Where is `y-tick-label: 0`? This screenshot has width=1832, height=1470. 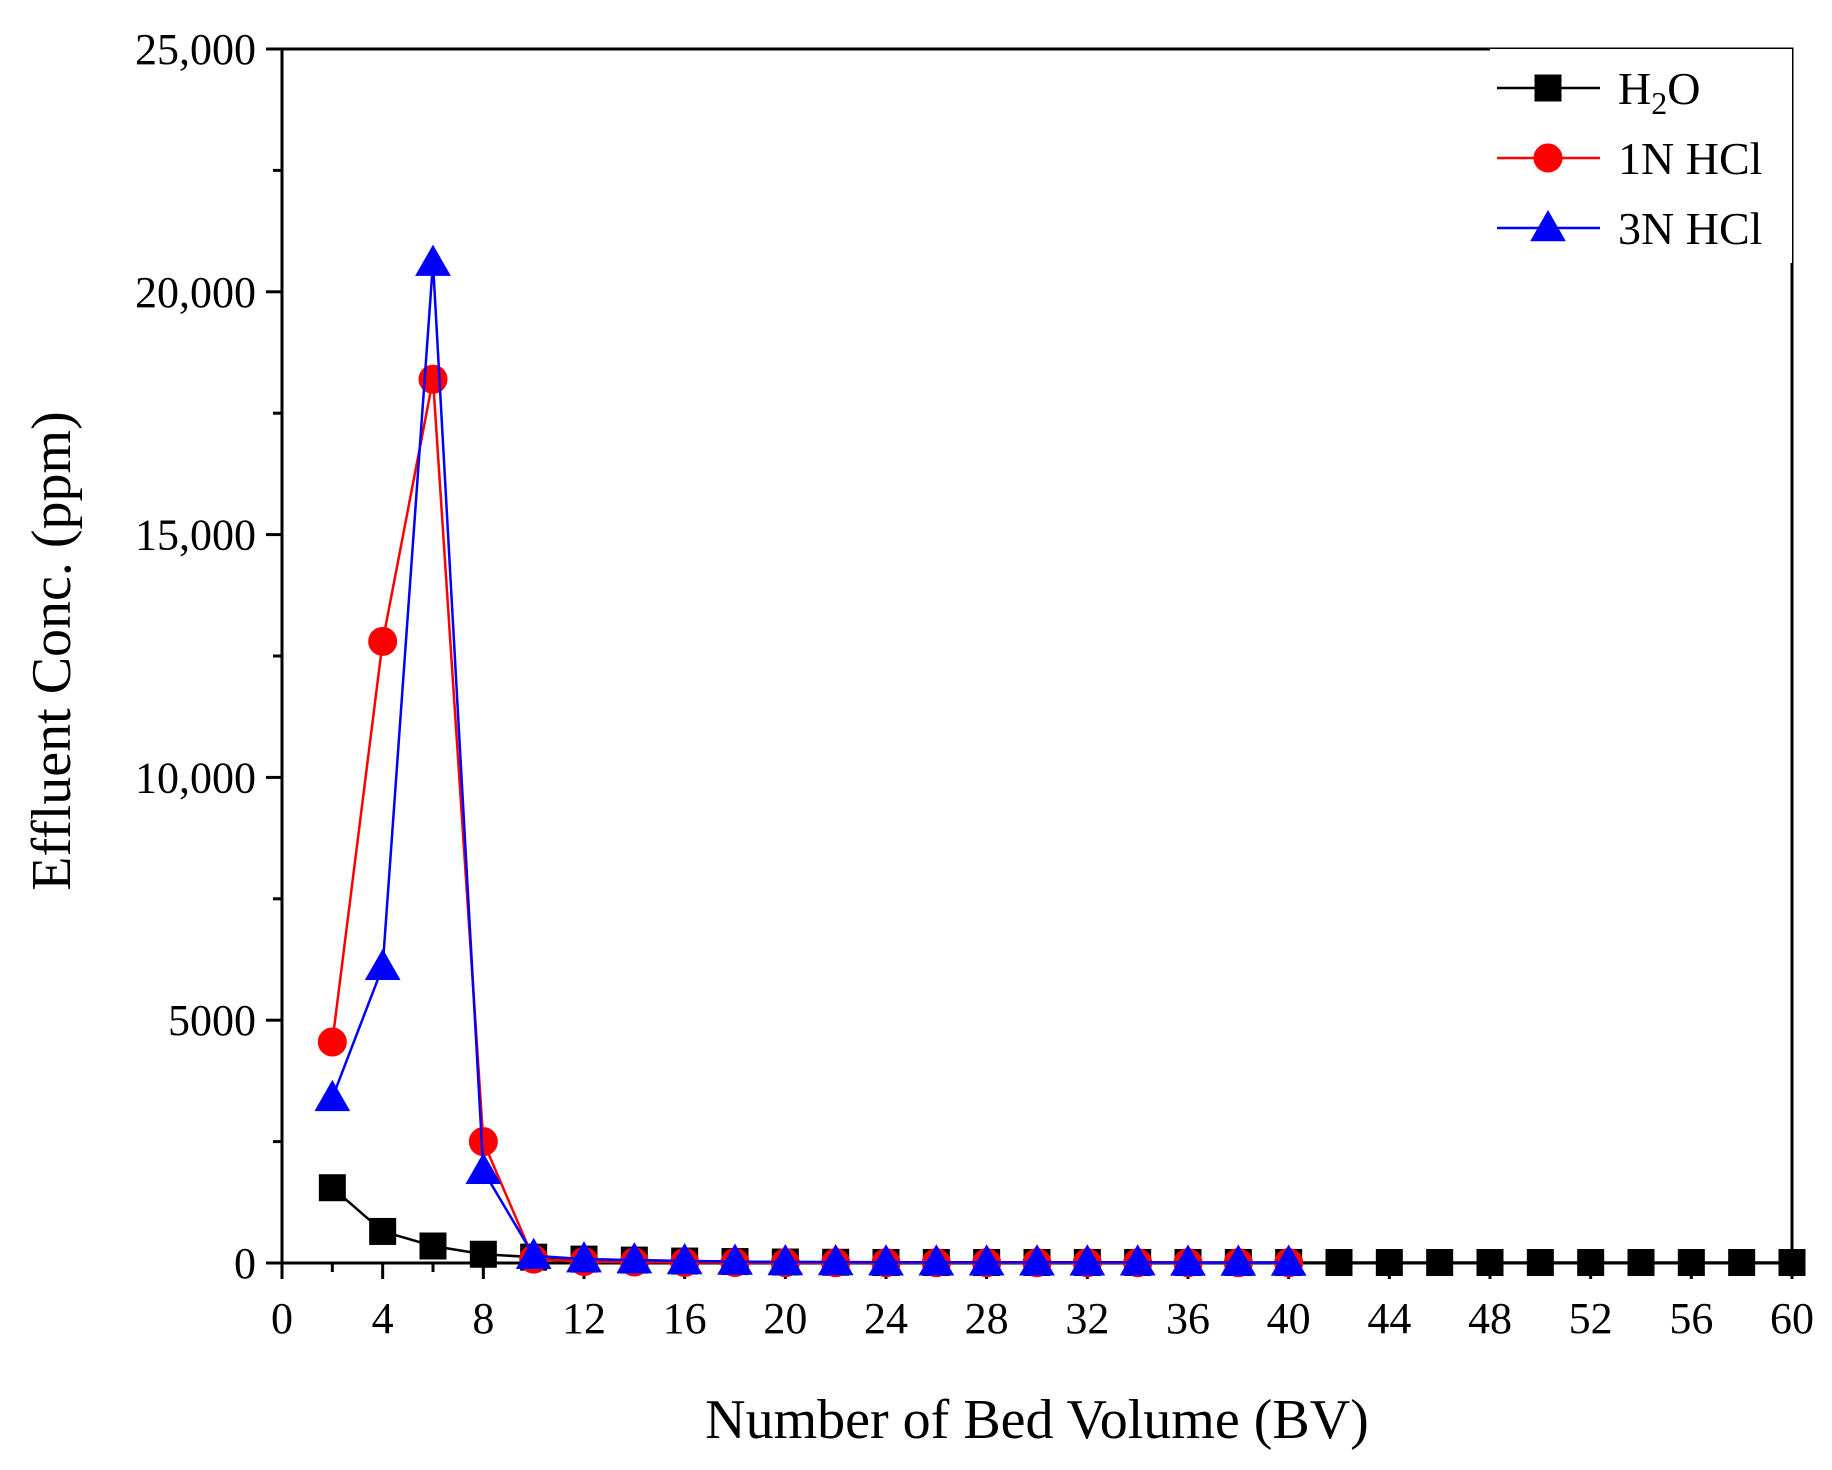
y-tick-label: 0 is located at coordinates (245, 1263).